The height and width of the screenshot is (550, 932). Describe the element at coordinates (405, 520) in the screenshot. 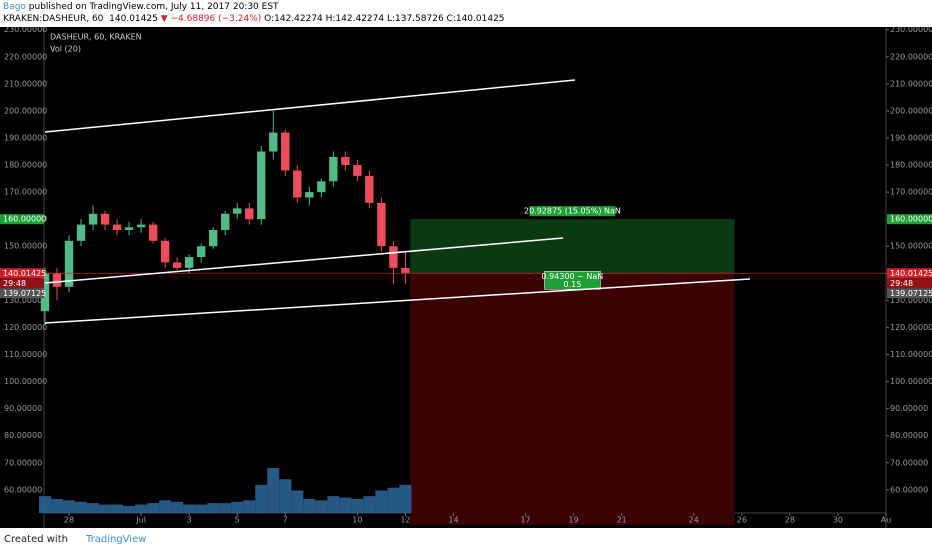

I see `x-tick-label: 12` at that location.